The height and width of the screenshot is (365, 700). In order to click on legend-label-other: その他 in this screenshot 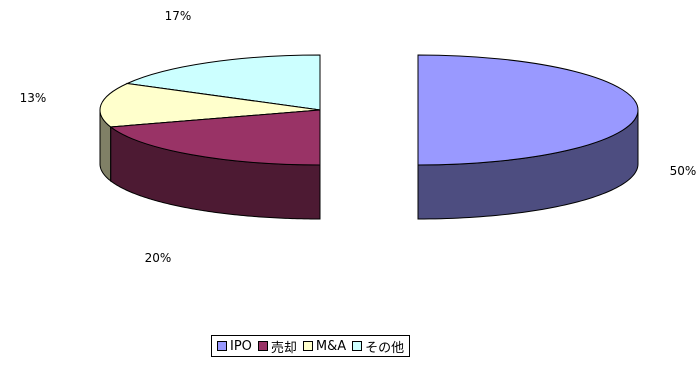, I will do `click(385, 348)`.